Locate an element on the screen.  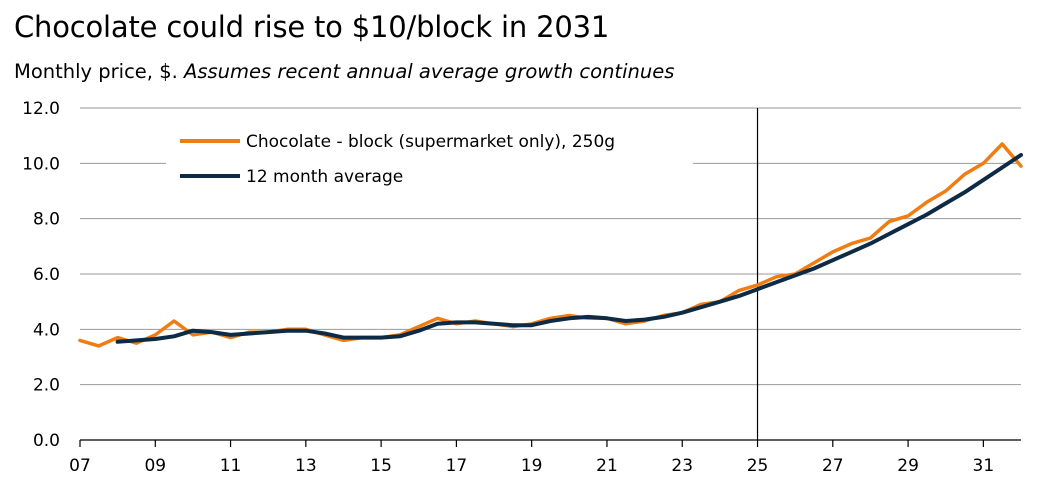
x-tick-label: 15 is located at coordinates (381, 466).